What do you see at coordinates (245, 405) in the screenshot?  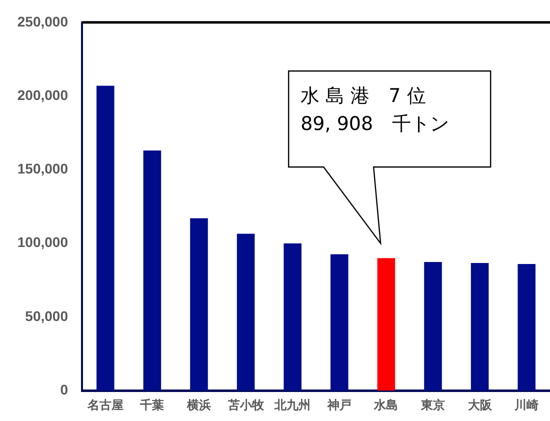 I see `x-tick-label: 苫小牧` at bounding box center [245, 405].